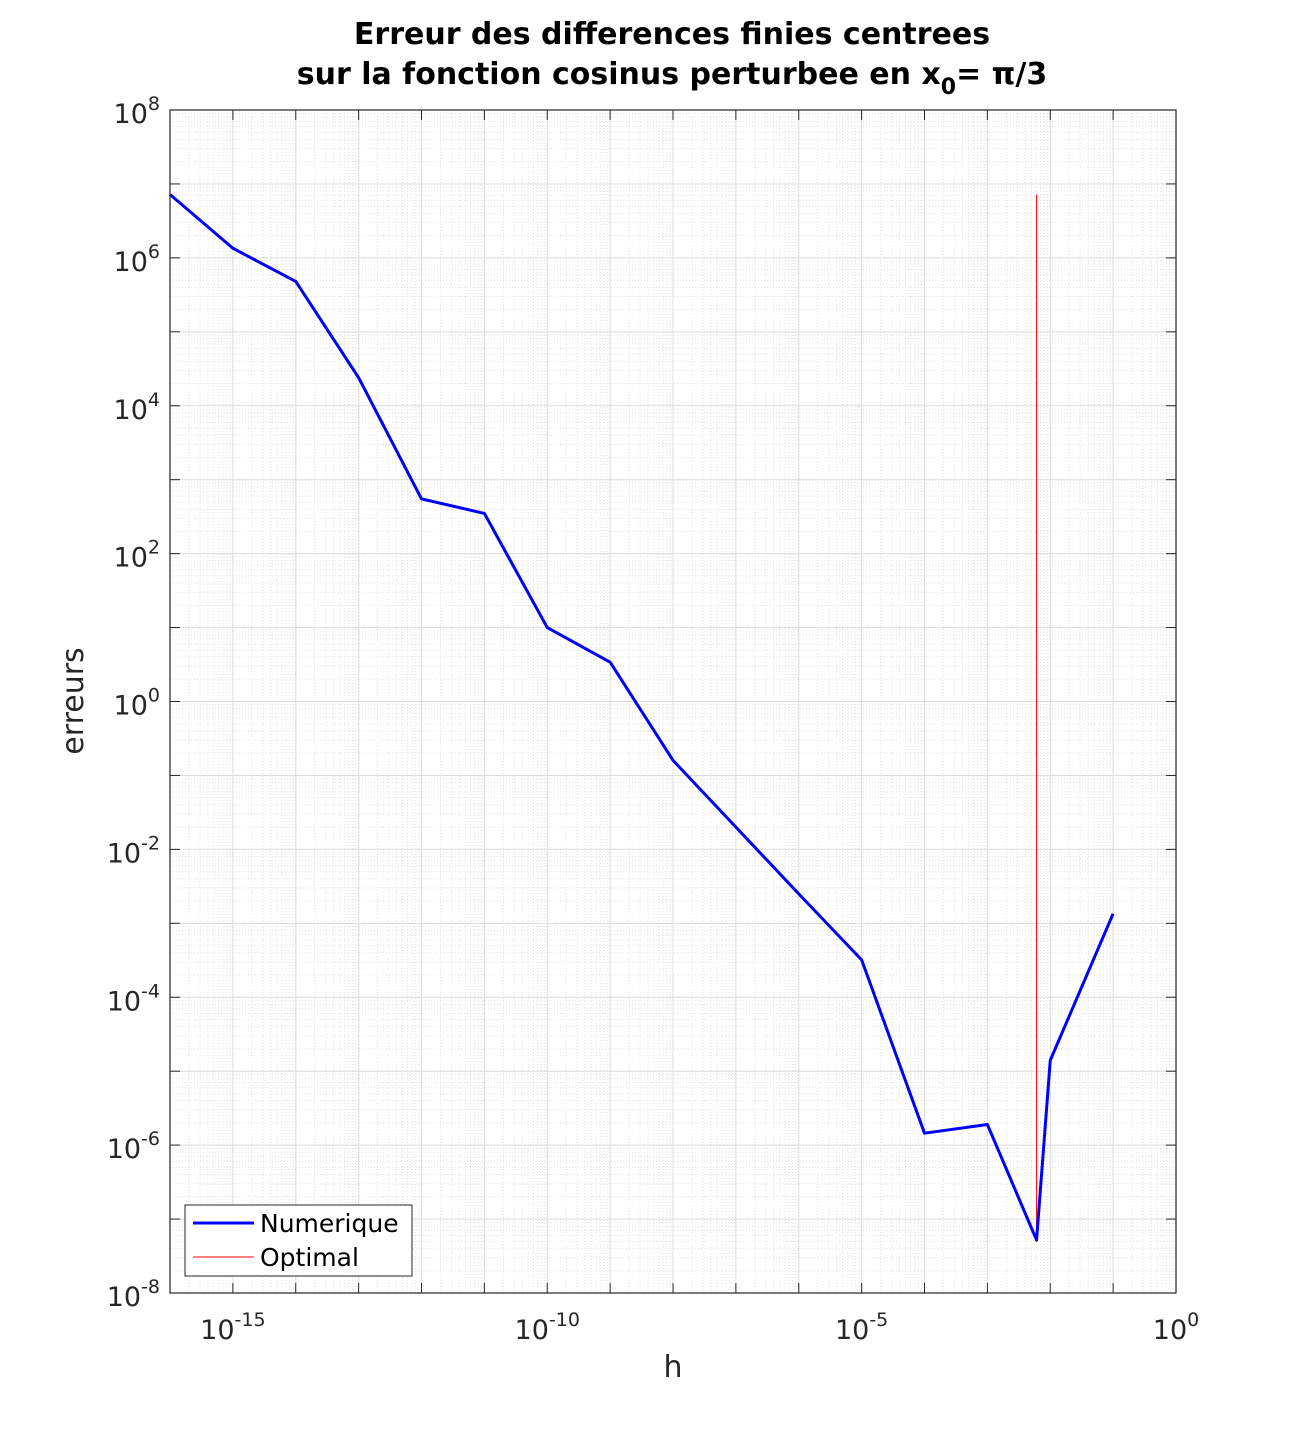 The width and height of the screenshot is (1300, 1453). What do you see at coordinates (137, 111) in the screenshot?
I see `y-tick-label: 10⁸` at bounding box center [137, 111].